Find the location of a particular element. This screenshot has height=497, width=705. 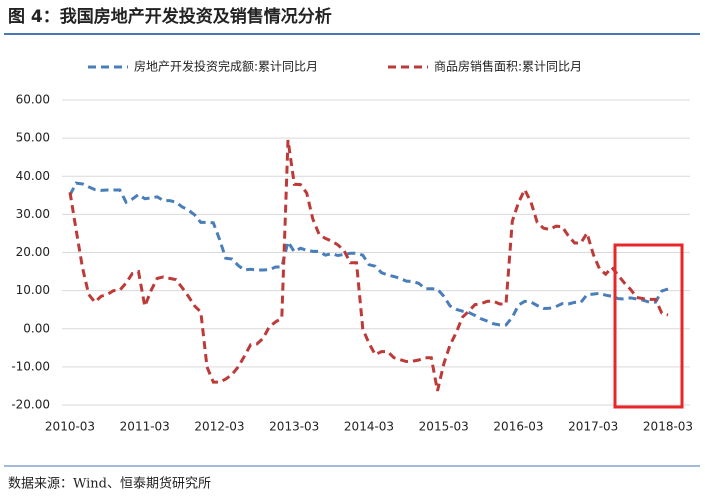

y-tick-label: 0.00 is located at coordinates (36, 328).